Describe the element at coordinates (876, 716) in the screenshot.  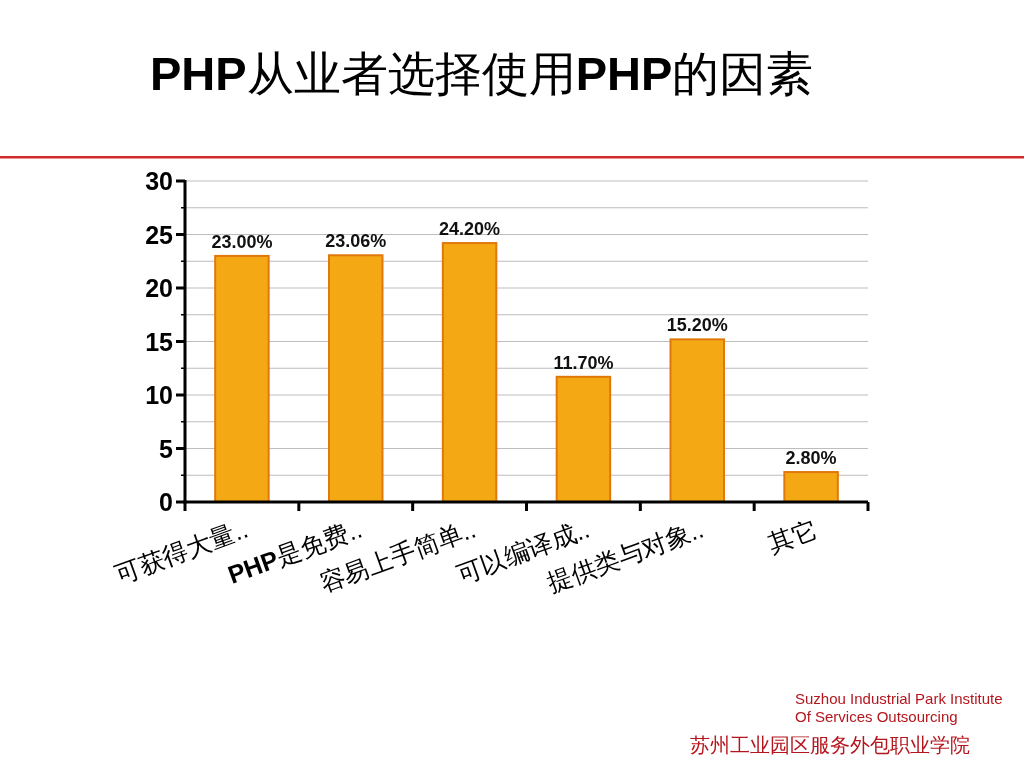
I see `annotation: Of Services Outsourcing` at that location.